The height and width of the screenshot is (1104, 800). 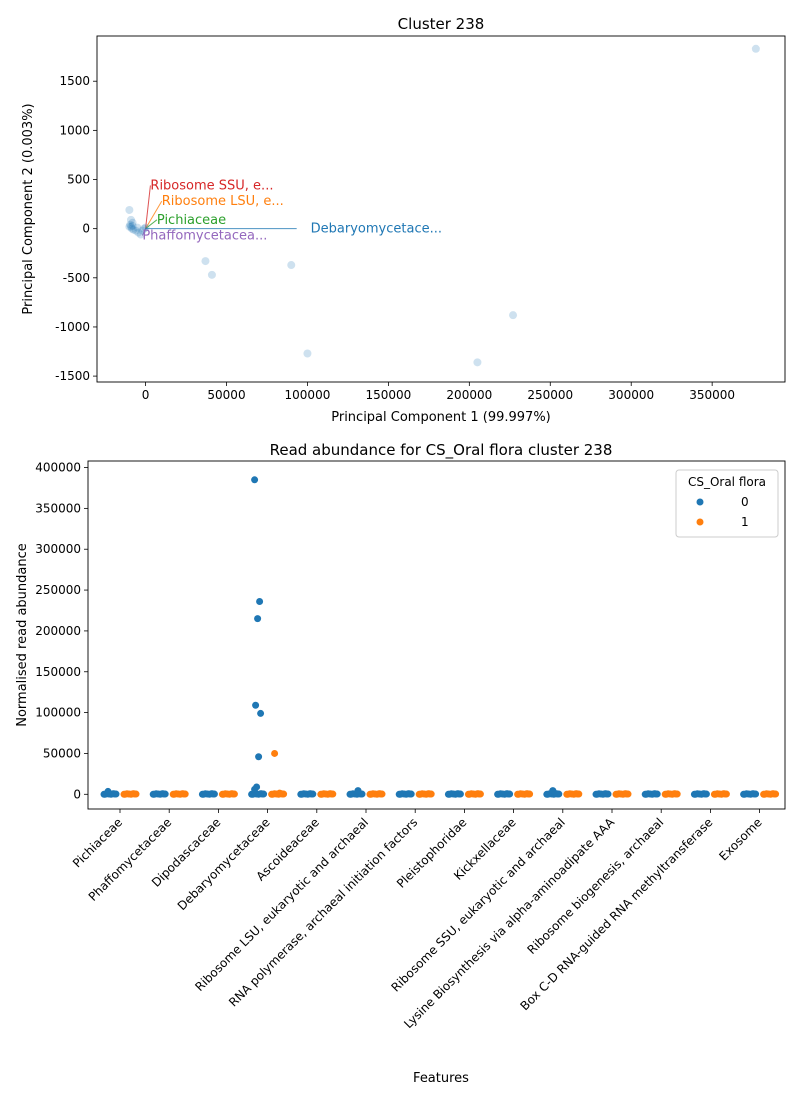 What do you see at coordinates (388, 395) in the screenshot?
I see `pca-x-tick-label: 150000` at bounding box center [388, 395].